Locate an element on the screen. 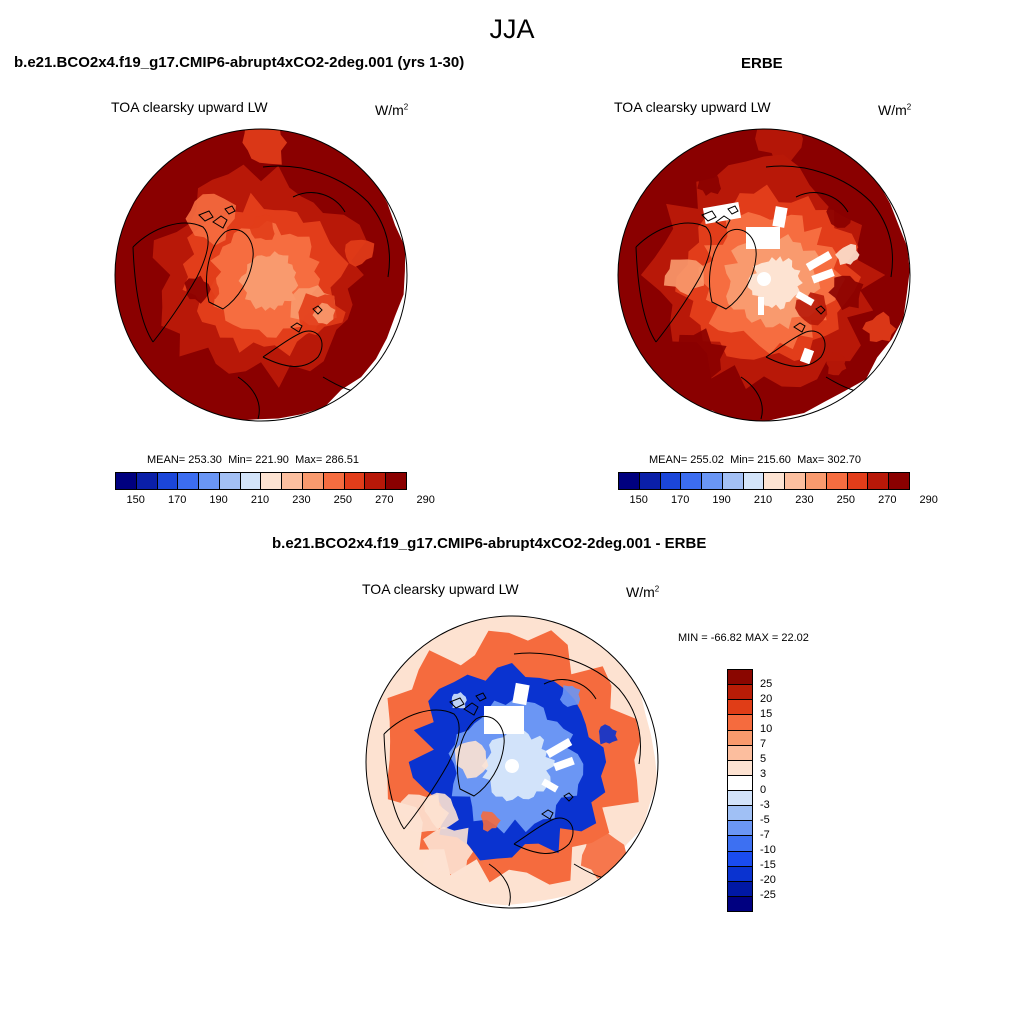 Image resolution: width=1024 pixels, height=1024 pixels. diff-colorbar is located at coordinates (740, 790).